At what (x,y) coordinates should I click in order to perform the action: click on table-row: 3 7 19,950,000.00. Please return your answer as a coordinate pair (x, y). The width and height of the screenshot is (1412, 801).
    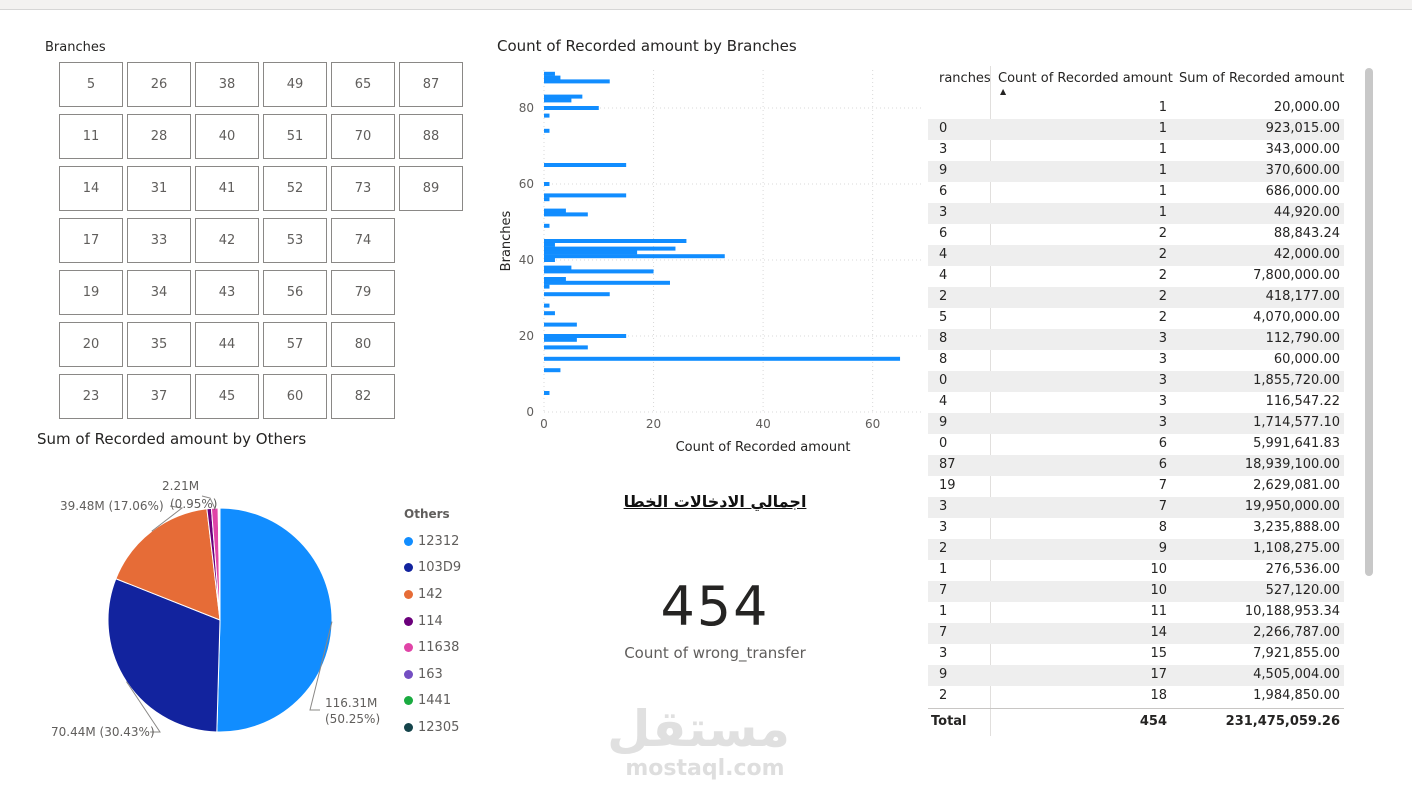
    Looking at the image, I should click on (1136, 507).